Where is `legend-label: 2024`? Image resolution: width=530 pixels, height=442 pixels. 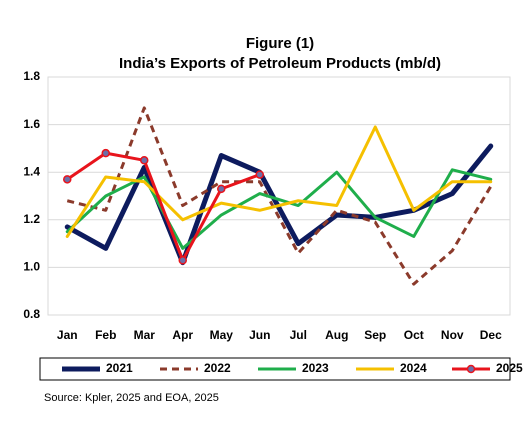
legend-label: 2024 is located at coordinates (413, 368).